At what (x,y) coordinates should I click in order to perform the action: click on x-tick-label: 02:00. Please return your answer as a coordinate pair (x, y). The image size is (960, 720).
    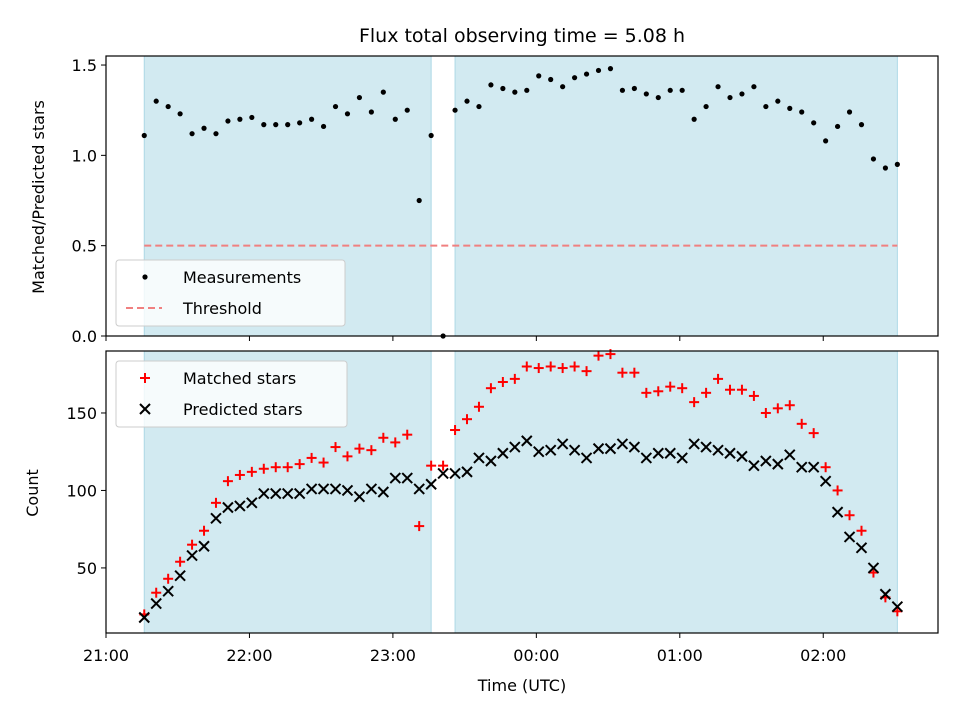
    Looking at the image, I should click on (823, 655).